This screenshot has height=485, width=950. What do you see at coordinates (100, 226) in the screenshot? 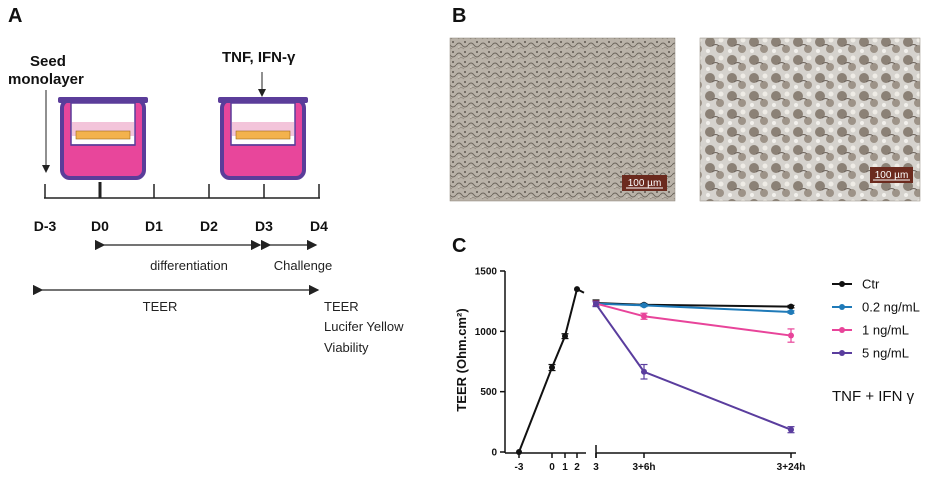
I see `day-label: D0` at bounding box center [100, 226].